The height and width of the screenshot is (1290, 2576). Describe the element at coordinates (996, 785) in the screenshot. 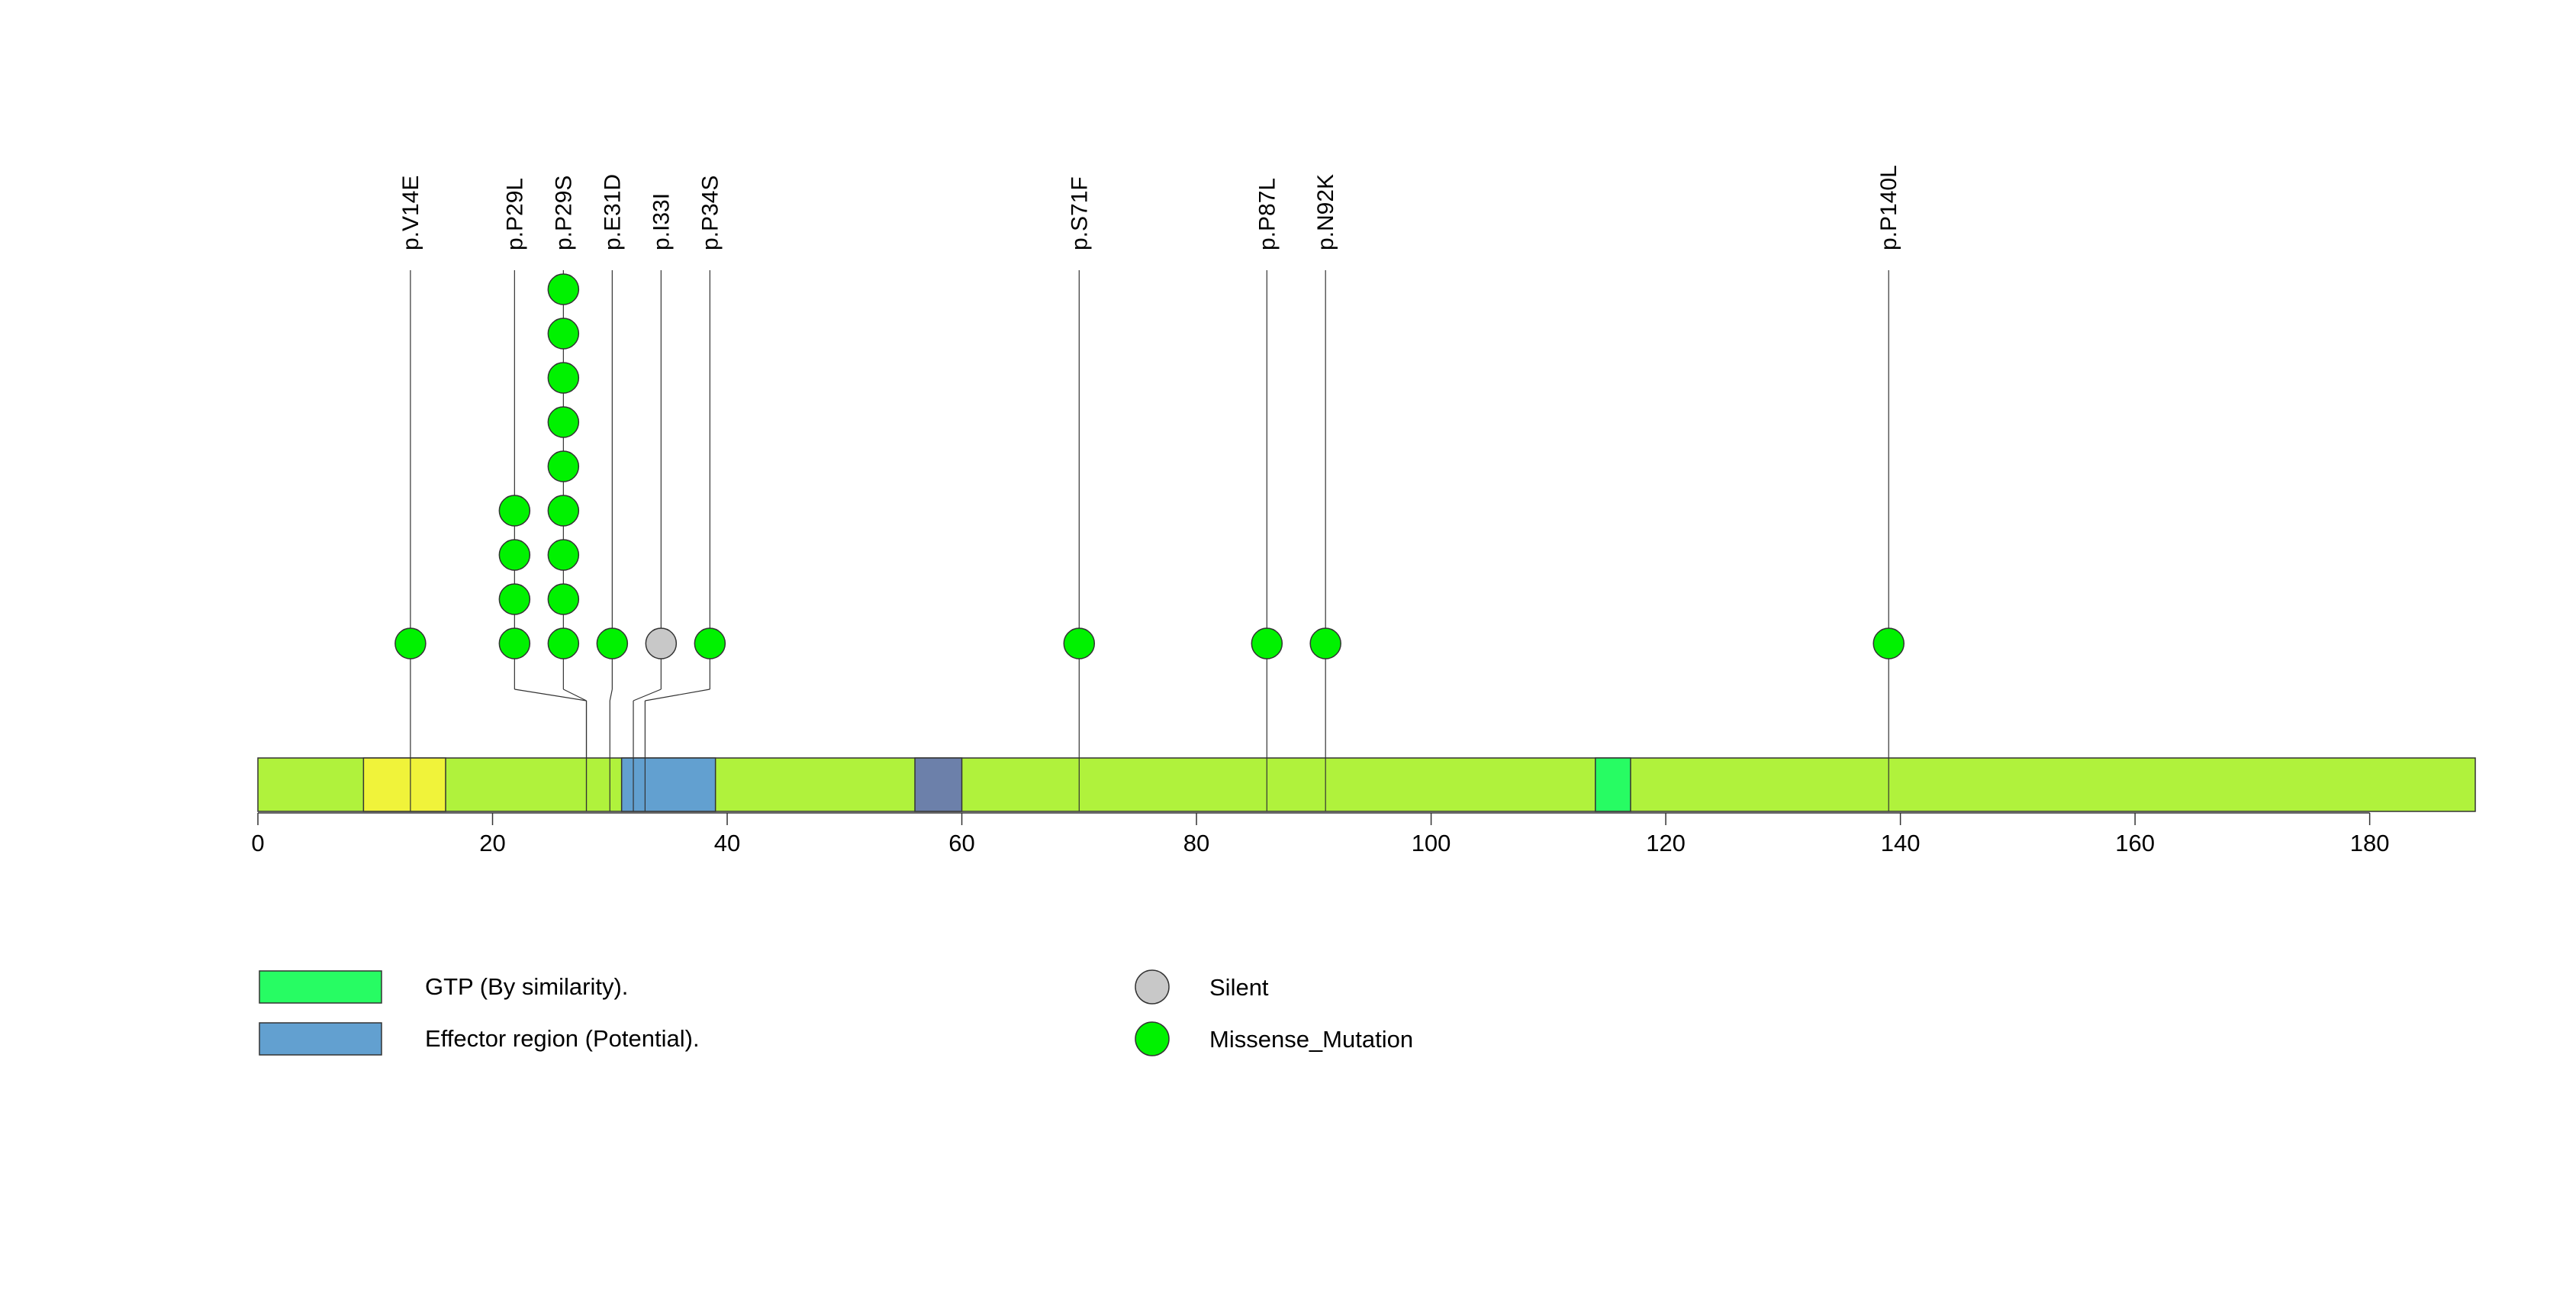

I see `domain-blocks` at that location.